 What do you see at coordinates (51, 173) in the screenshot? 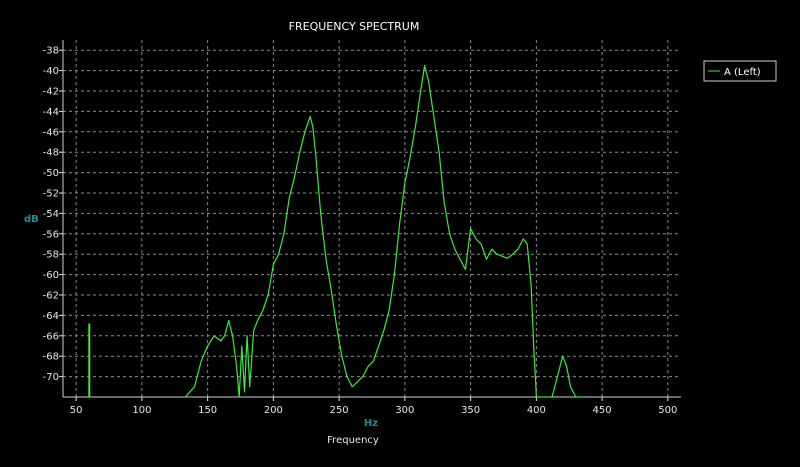
I see `y-tick-label: -50` at bounding box center [51, 173].